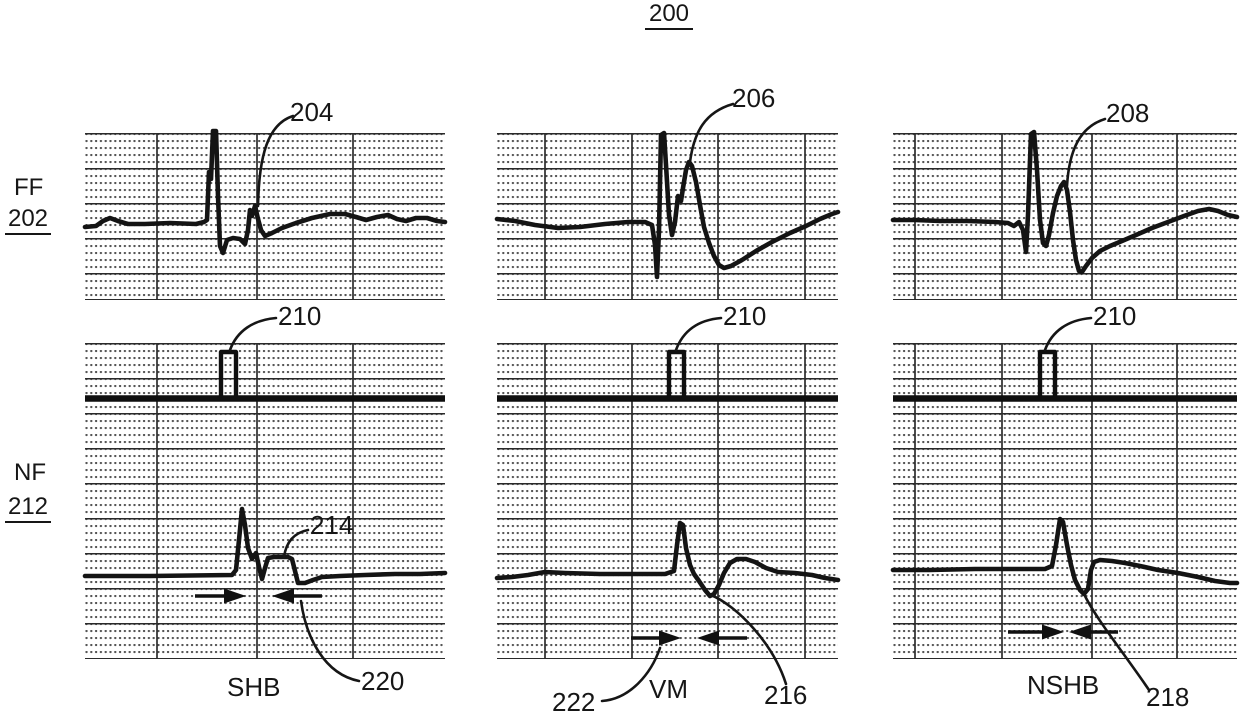 The height and width of the screenshot is (720, 1240). Describe the element at coordinates (300, 316) in the screenshot. I see `callout-210-shb: 210` at that location.